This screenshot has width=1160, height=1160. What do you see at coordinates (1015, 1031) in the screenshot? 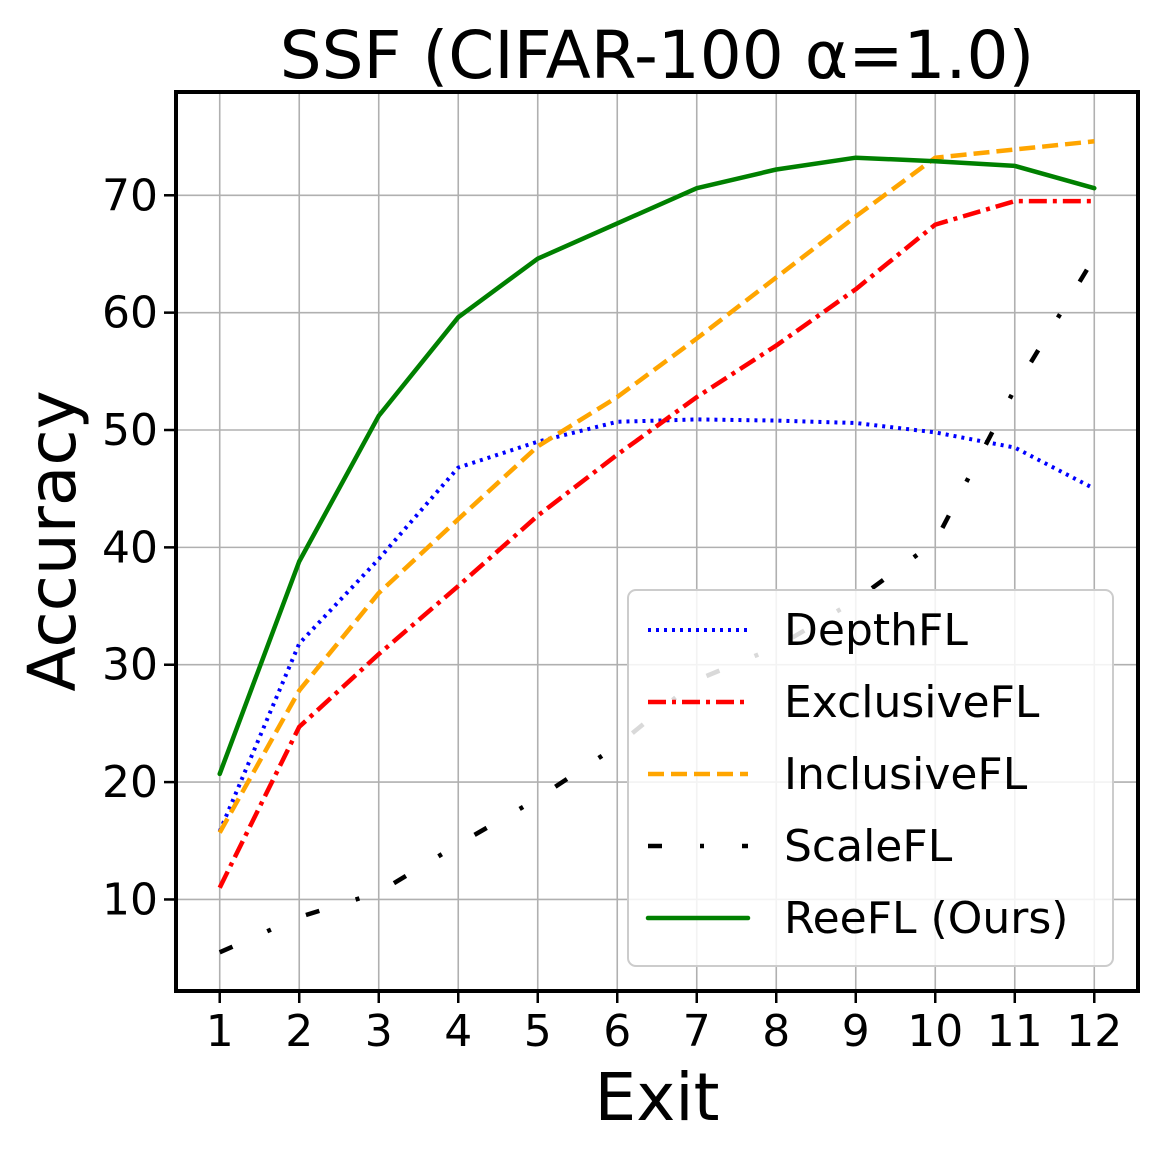
I see `x-tick-label: 11` at bounding box center [1015, 1031].